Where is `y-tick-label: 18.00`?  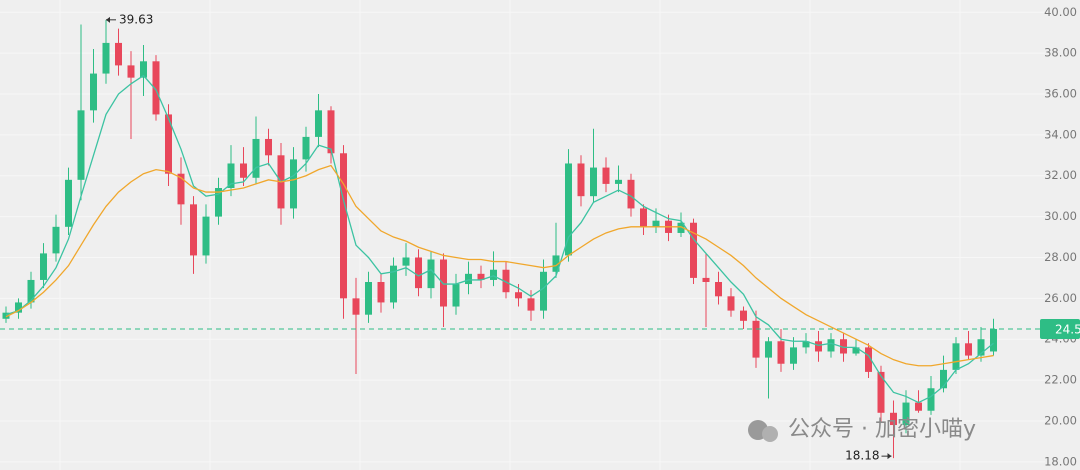
y-tick-label: 18.00 is located at coordinates (1060, 461).